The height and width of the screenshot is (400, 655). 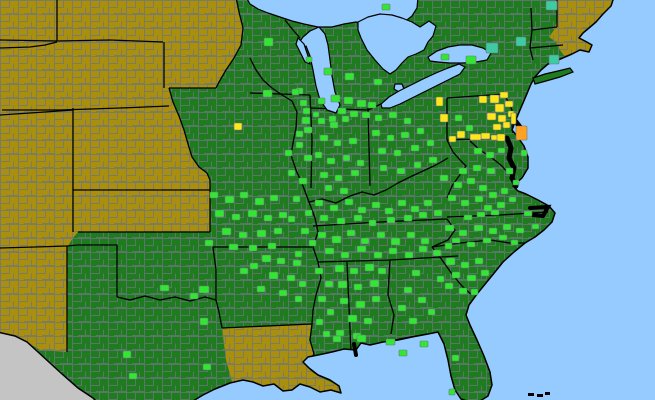 What do you see at coordinates (553, 76) in the screenshot?
I see `island-long-island` at bounding box center [553, 76].